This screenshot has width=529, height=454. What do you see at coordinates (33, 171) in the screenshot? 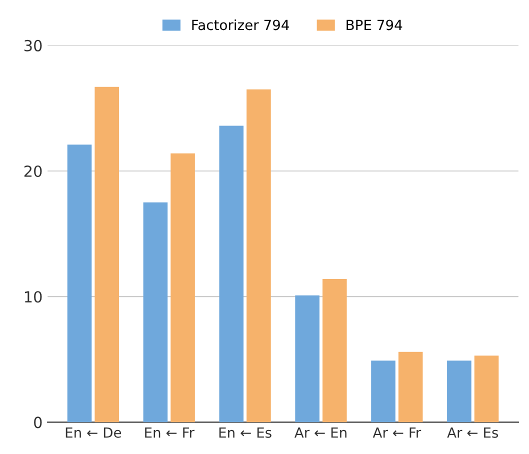
I see `y-tick-label: 20` at bounding box center [33, 171].